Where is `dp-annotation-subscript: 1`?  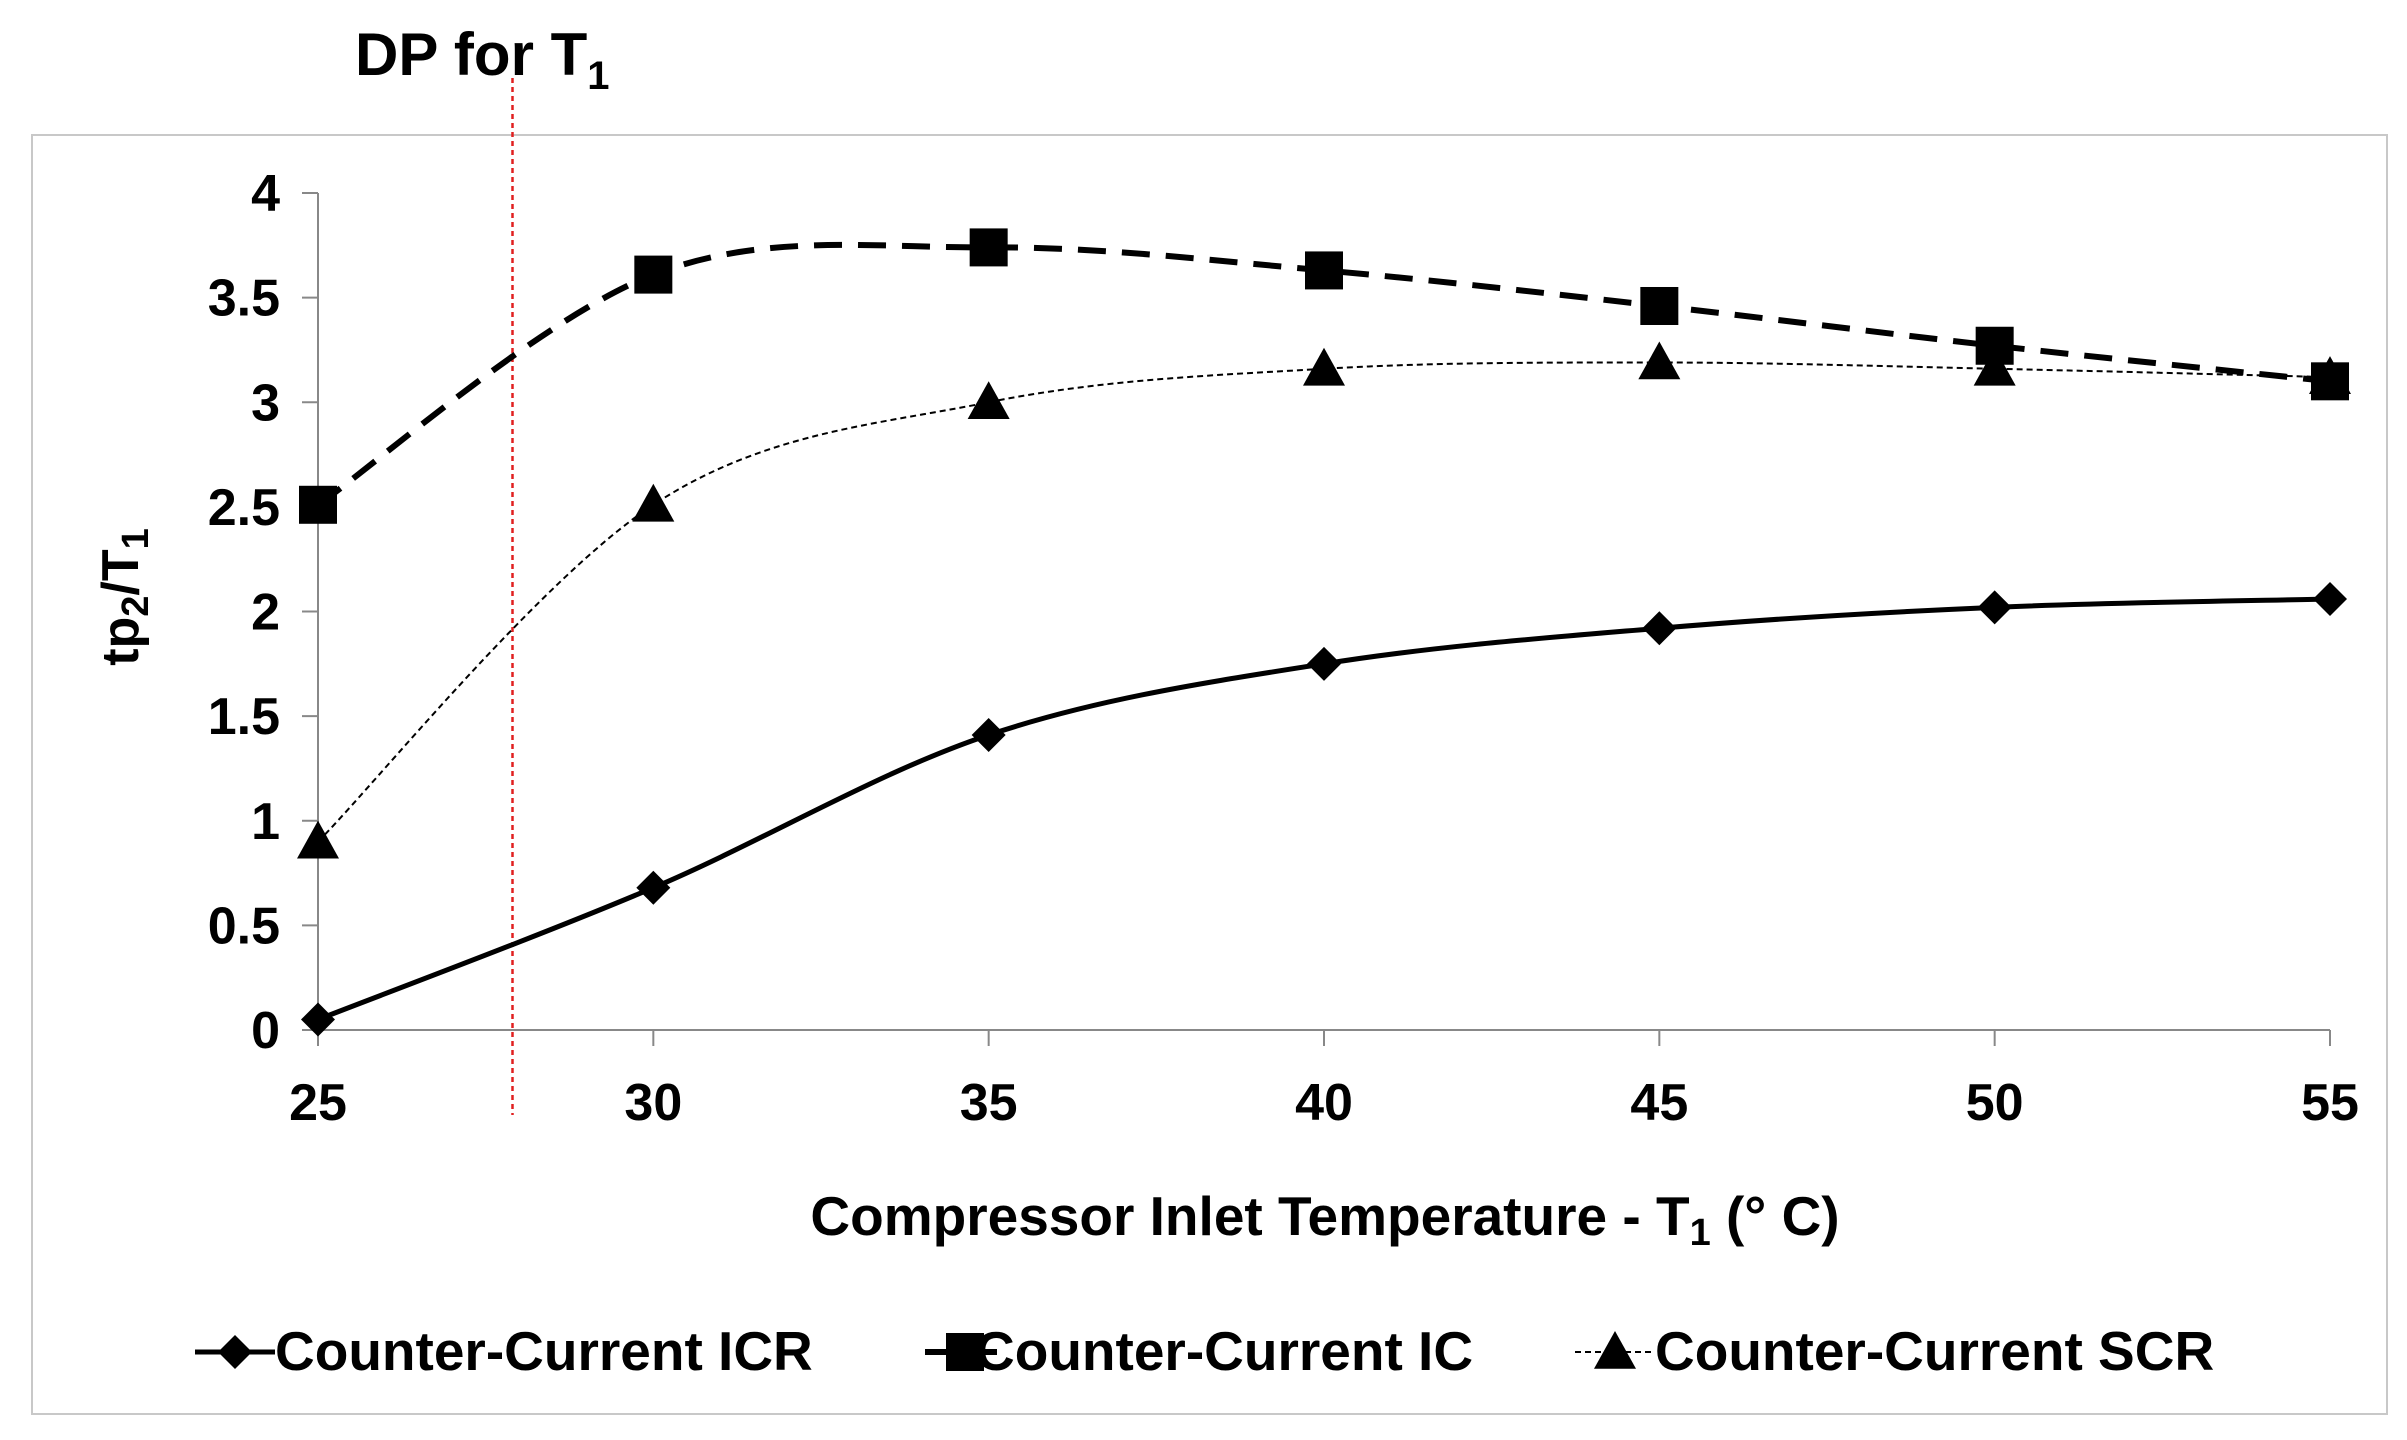
dp-annotation-subscript: 1 is located at coordinates (598, 76).